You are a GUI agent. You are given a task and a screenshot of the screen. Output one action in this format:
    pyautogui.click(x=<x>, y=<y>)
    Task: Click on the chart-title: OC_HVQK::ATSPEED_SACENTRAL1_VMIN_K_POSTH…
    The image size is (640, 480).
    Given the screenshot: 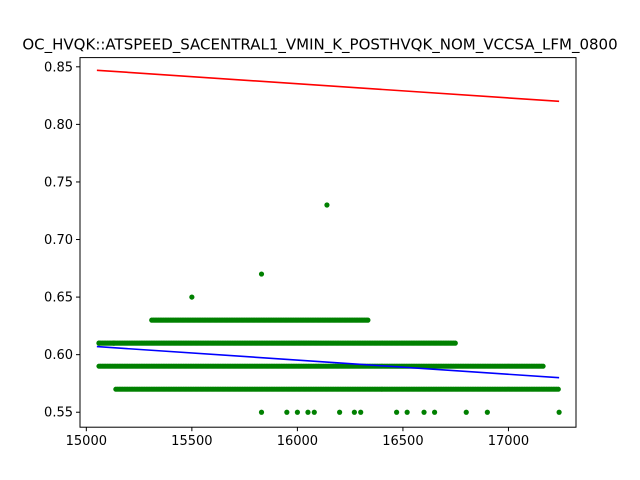 What is the action you would take?
    pyautogui.click(x=319, y=45)
    